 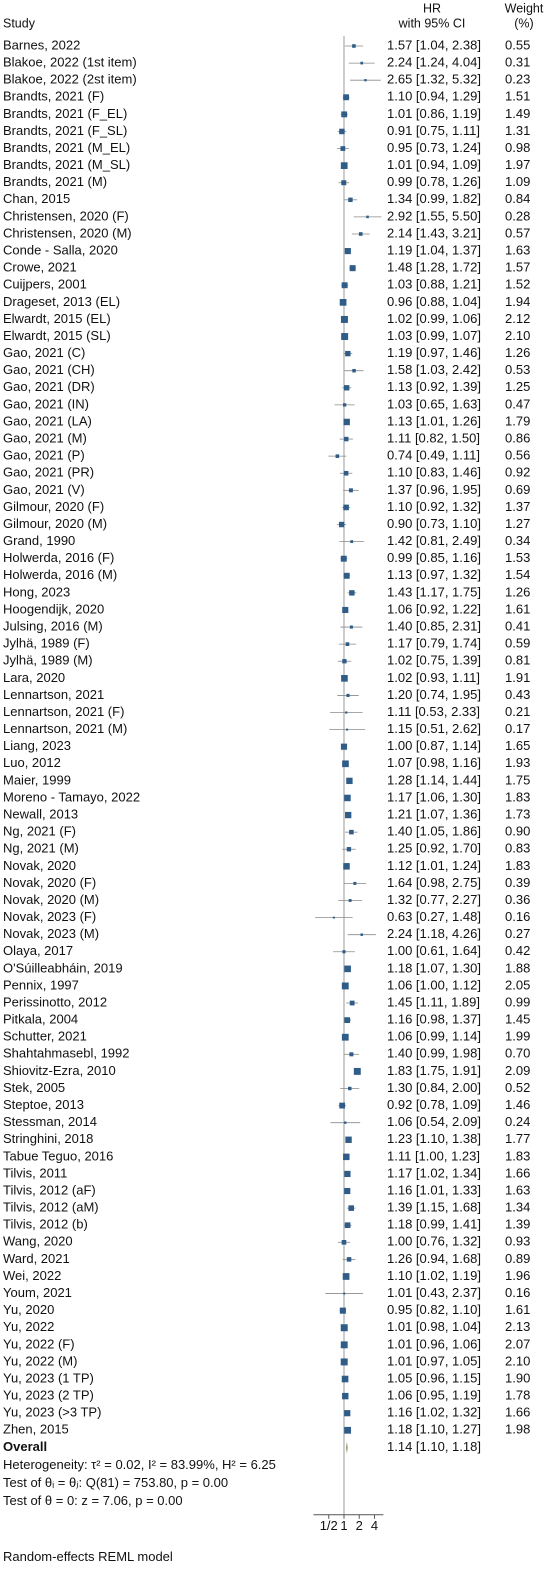 I want to click on study-label: Elwardt, 2015 (EL), so click(x=57, y=318).